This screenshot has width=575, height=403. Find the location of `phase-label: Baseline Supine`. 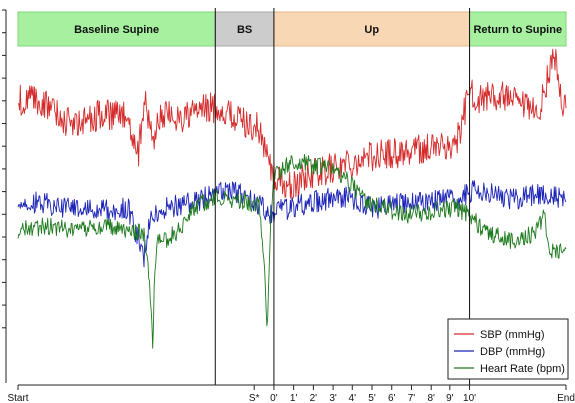

phase-label: Baseline Supine is located at coordinates (116, 30).